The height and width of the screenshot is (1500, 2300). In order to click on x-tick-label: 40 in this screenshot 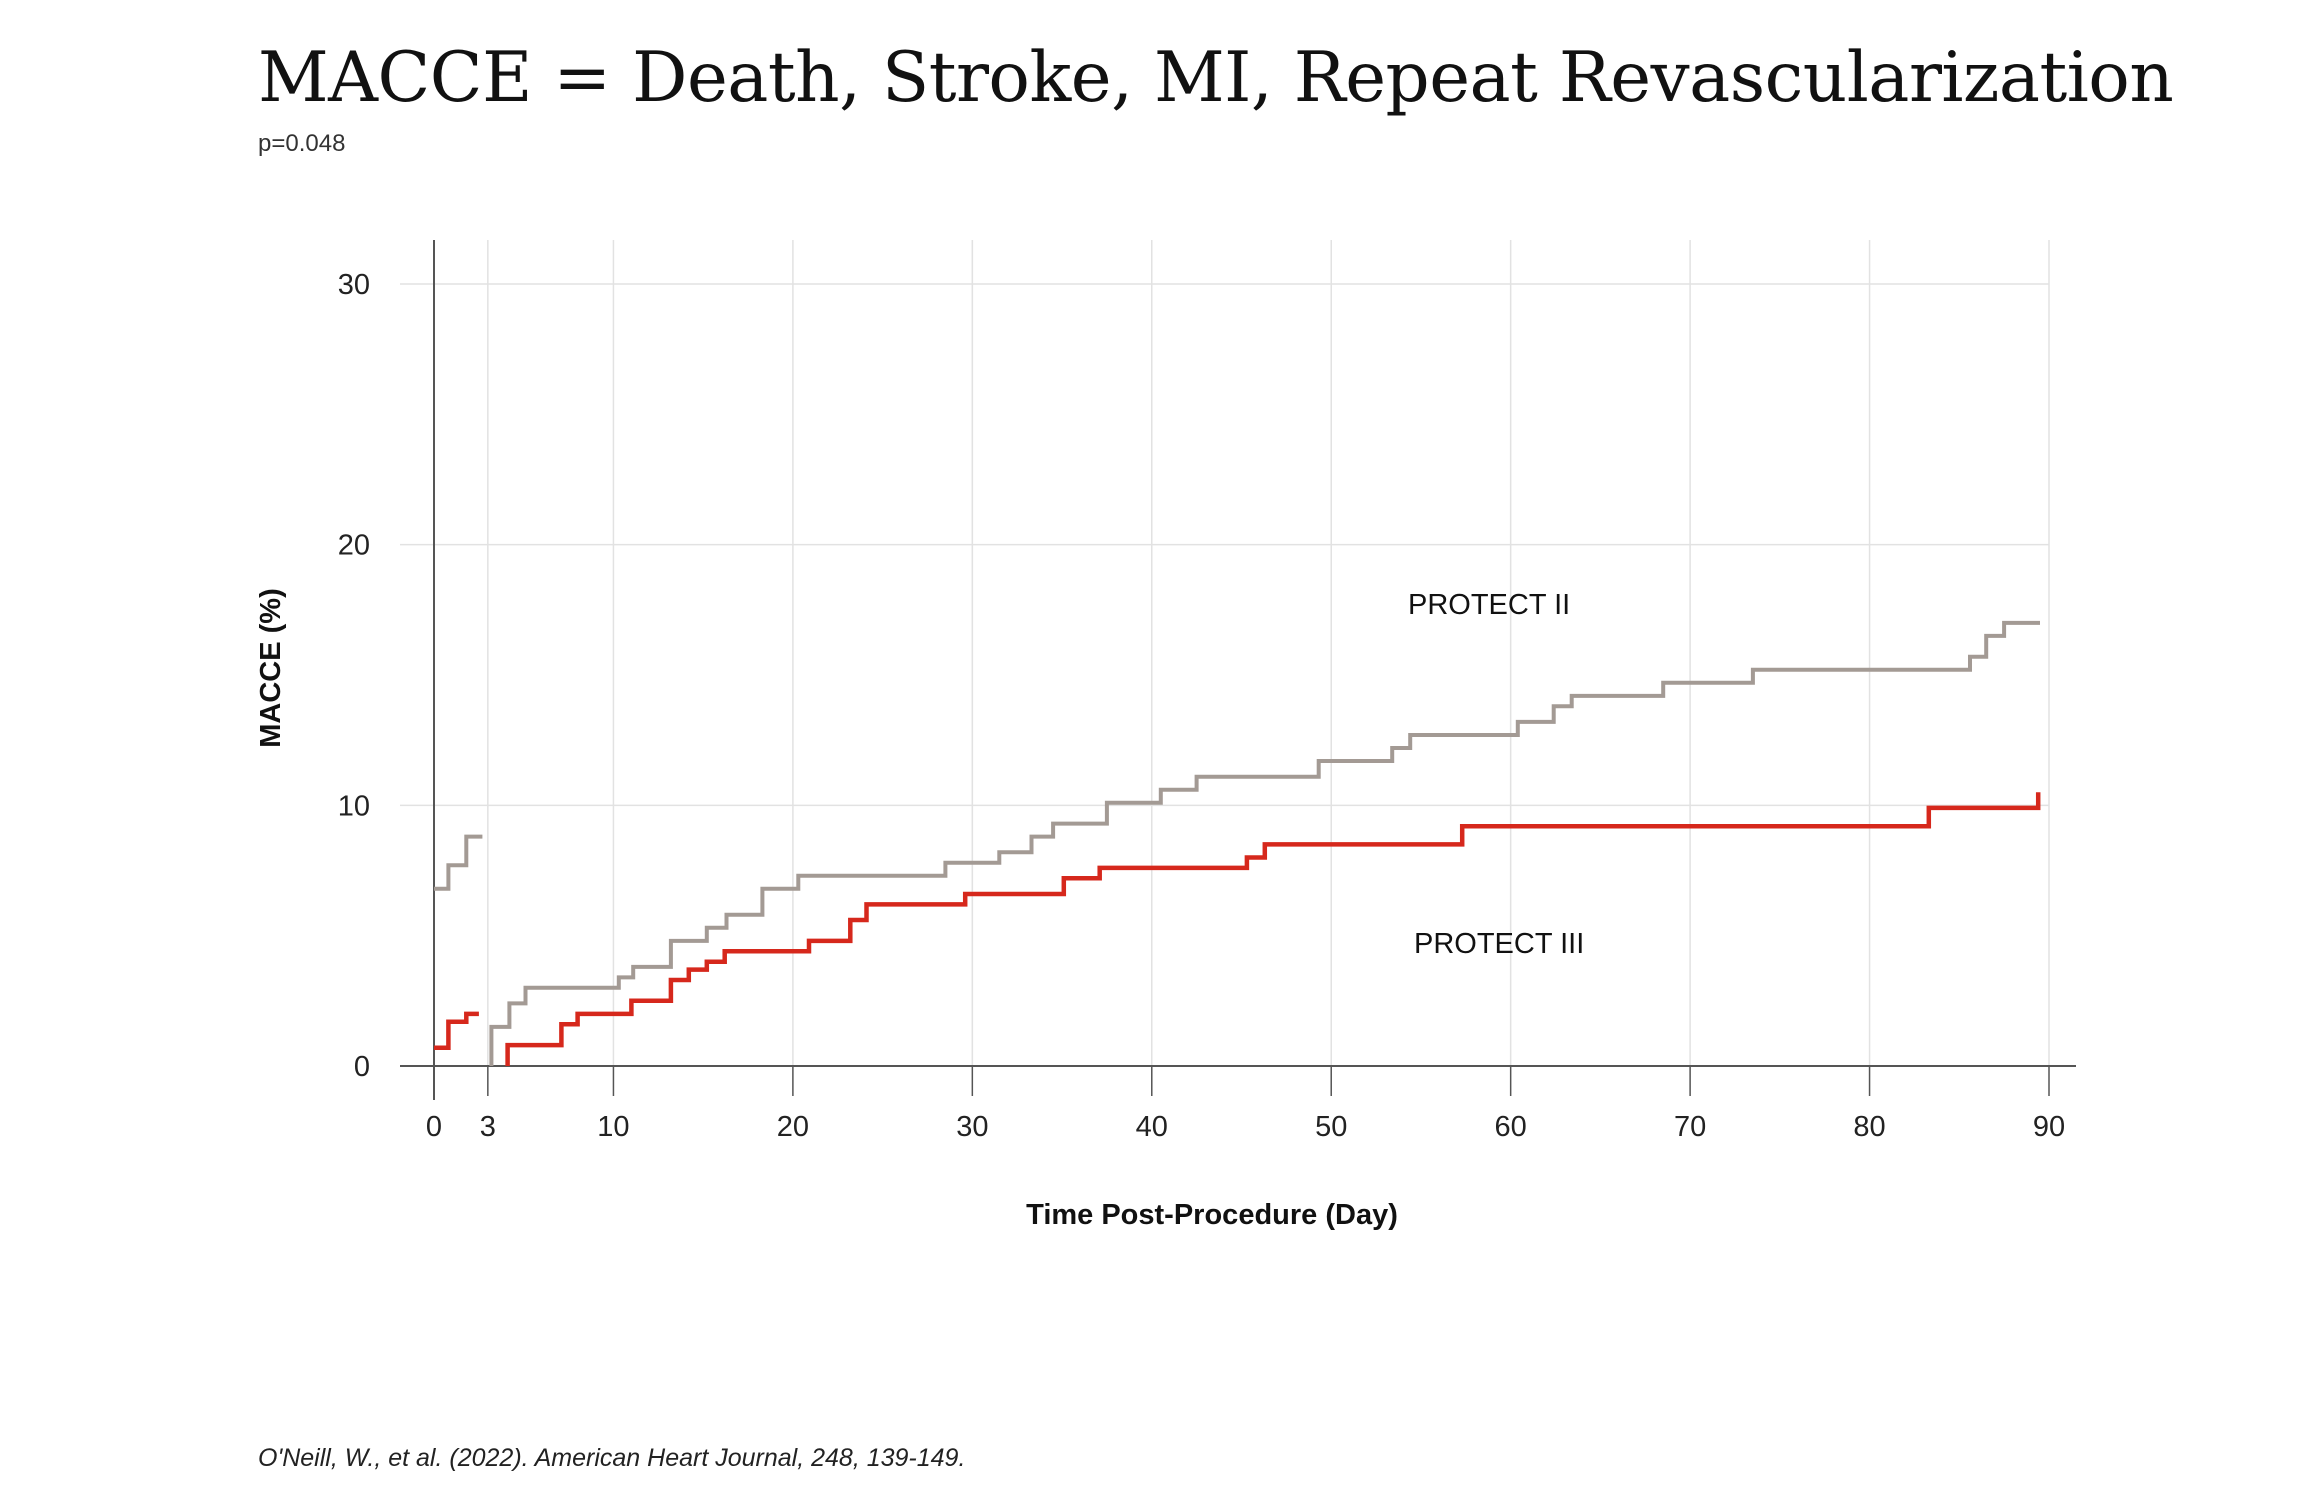, I will do `click(1152, 1127)`.